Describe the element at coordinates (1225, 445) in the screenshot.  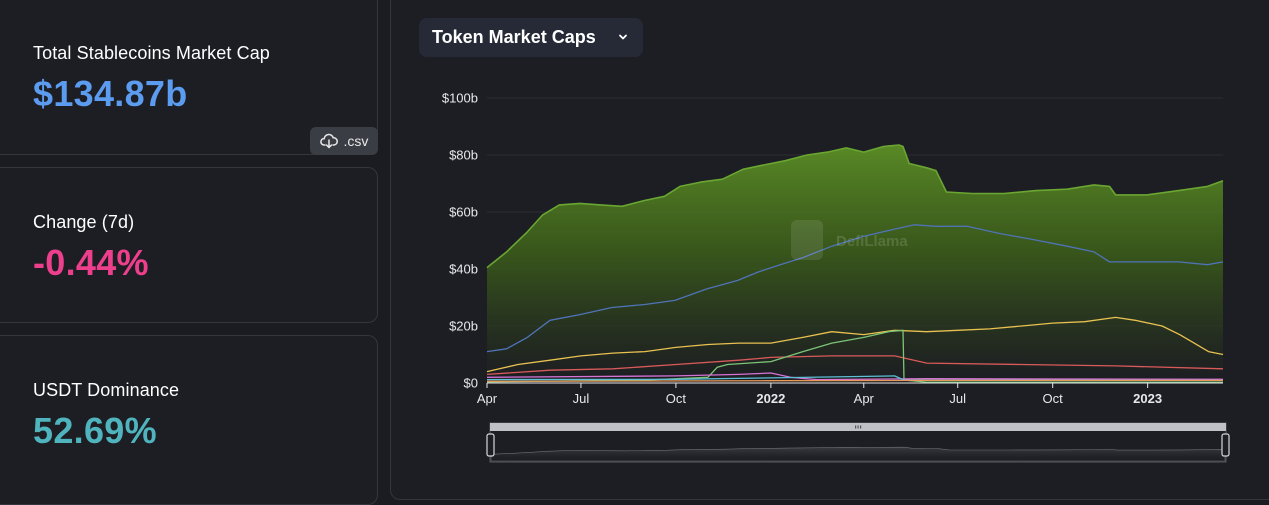
I see `brush-right-handle` at that location.